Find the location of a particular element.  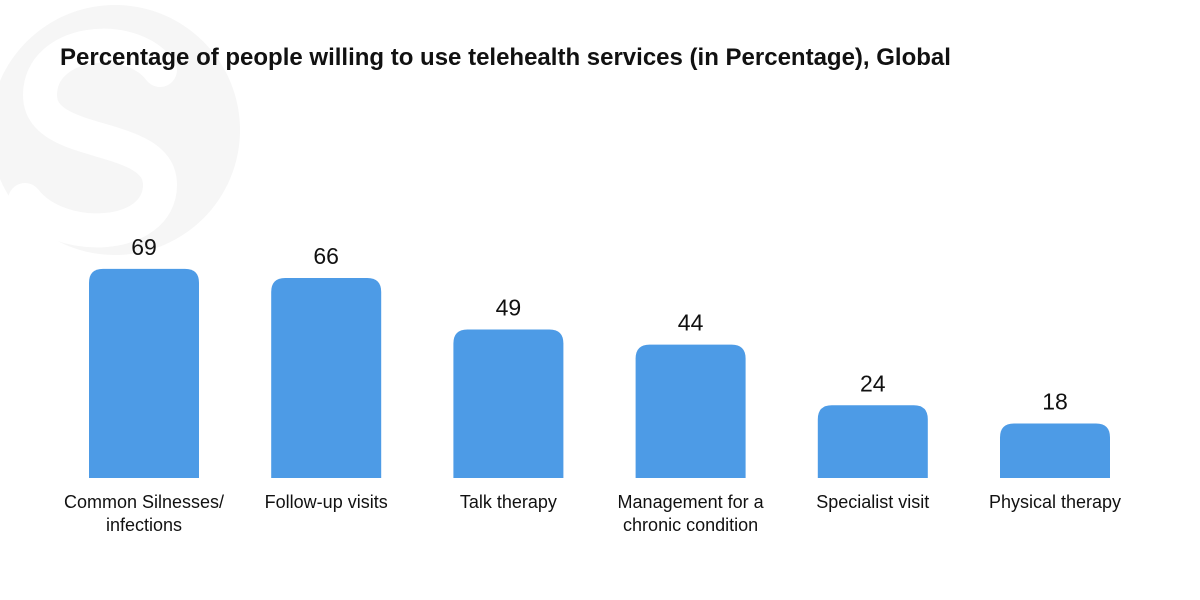

category-label-line: Talk therapy is located at coordinates (508, 502).